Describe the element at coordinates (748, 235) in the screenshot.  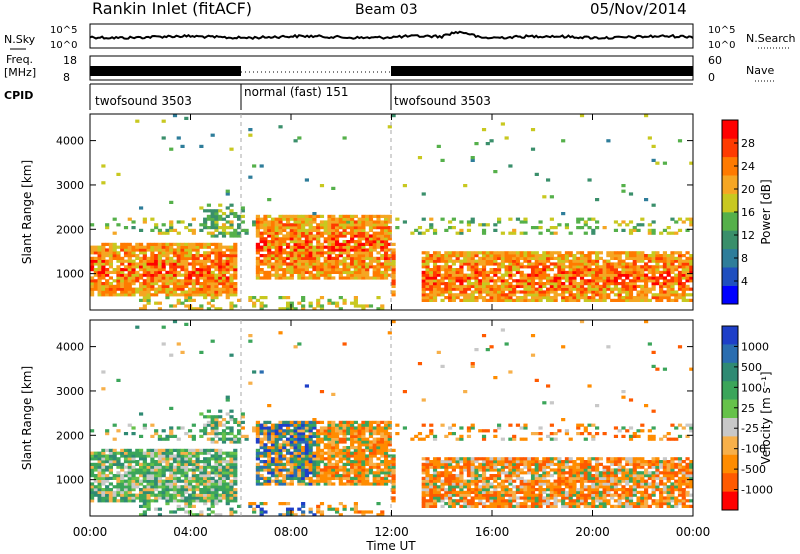
I see `colorbar-tick-label: 12` at that location.